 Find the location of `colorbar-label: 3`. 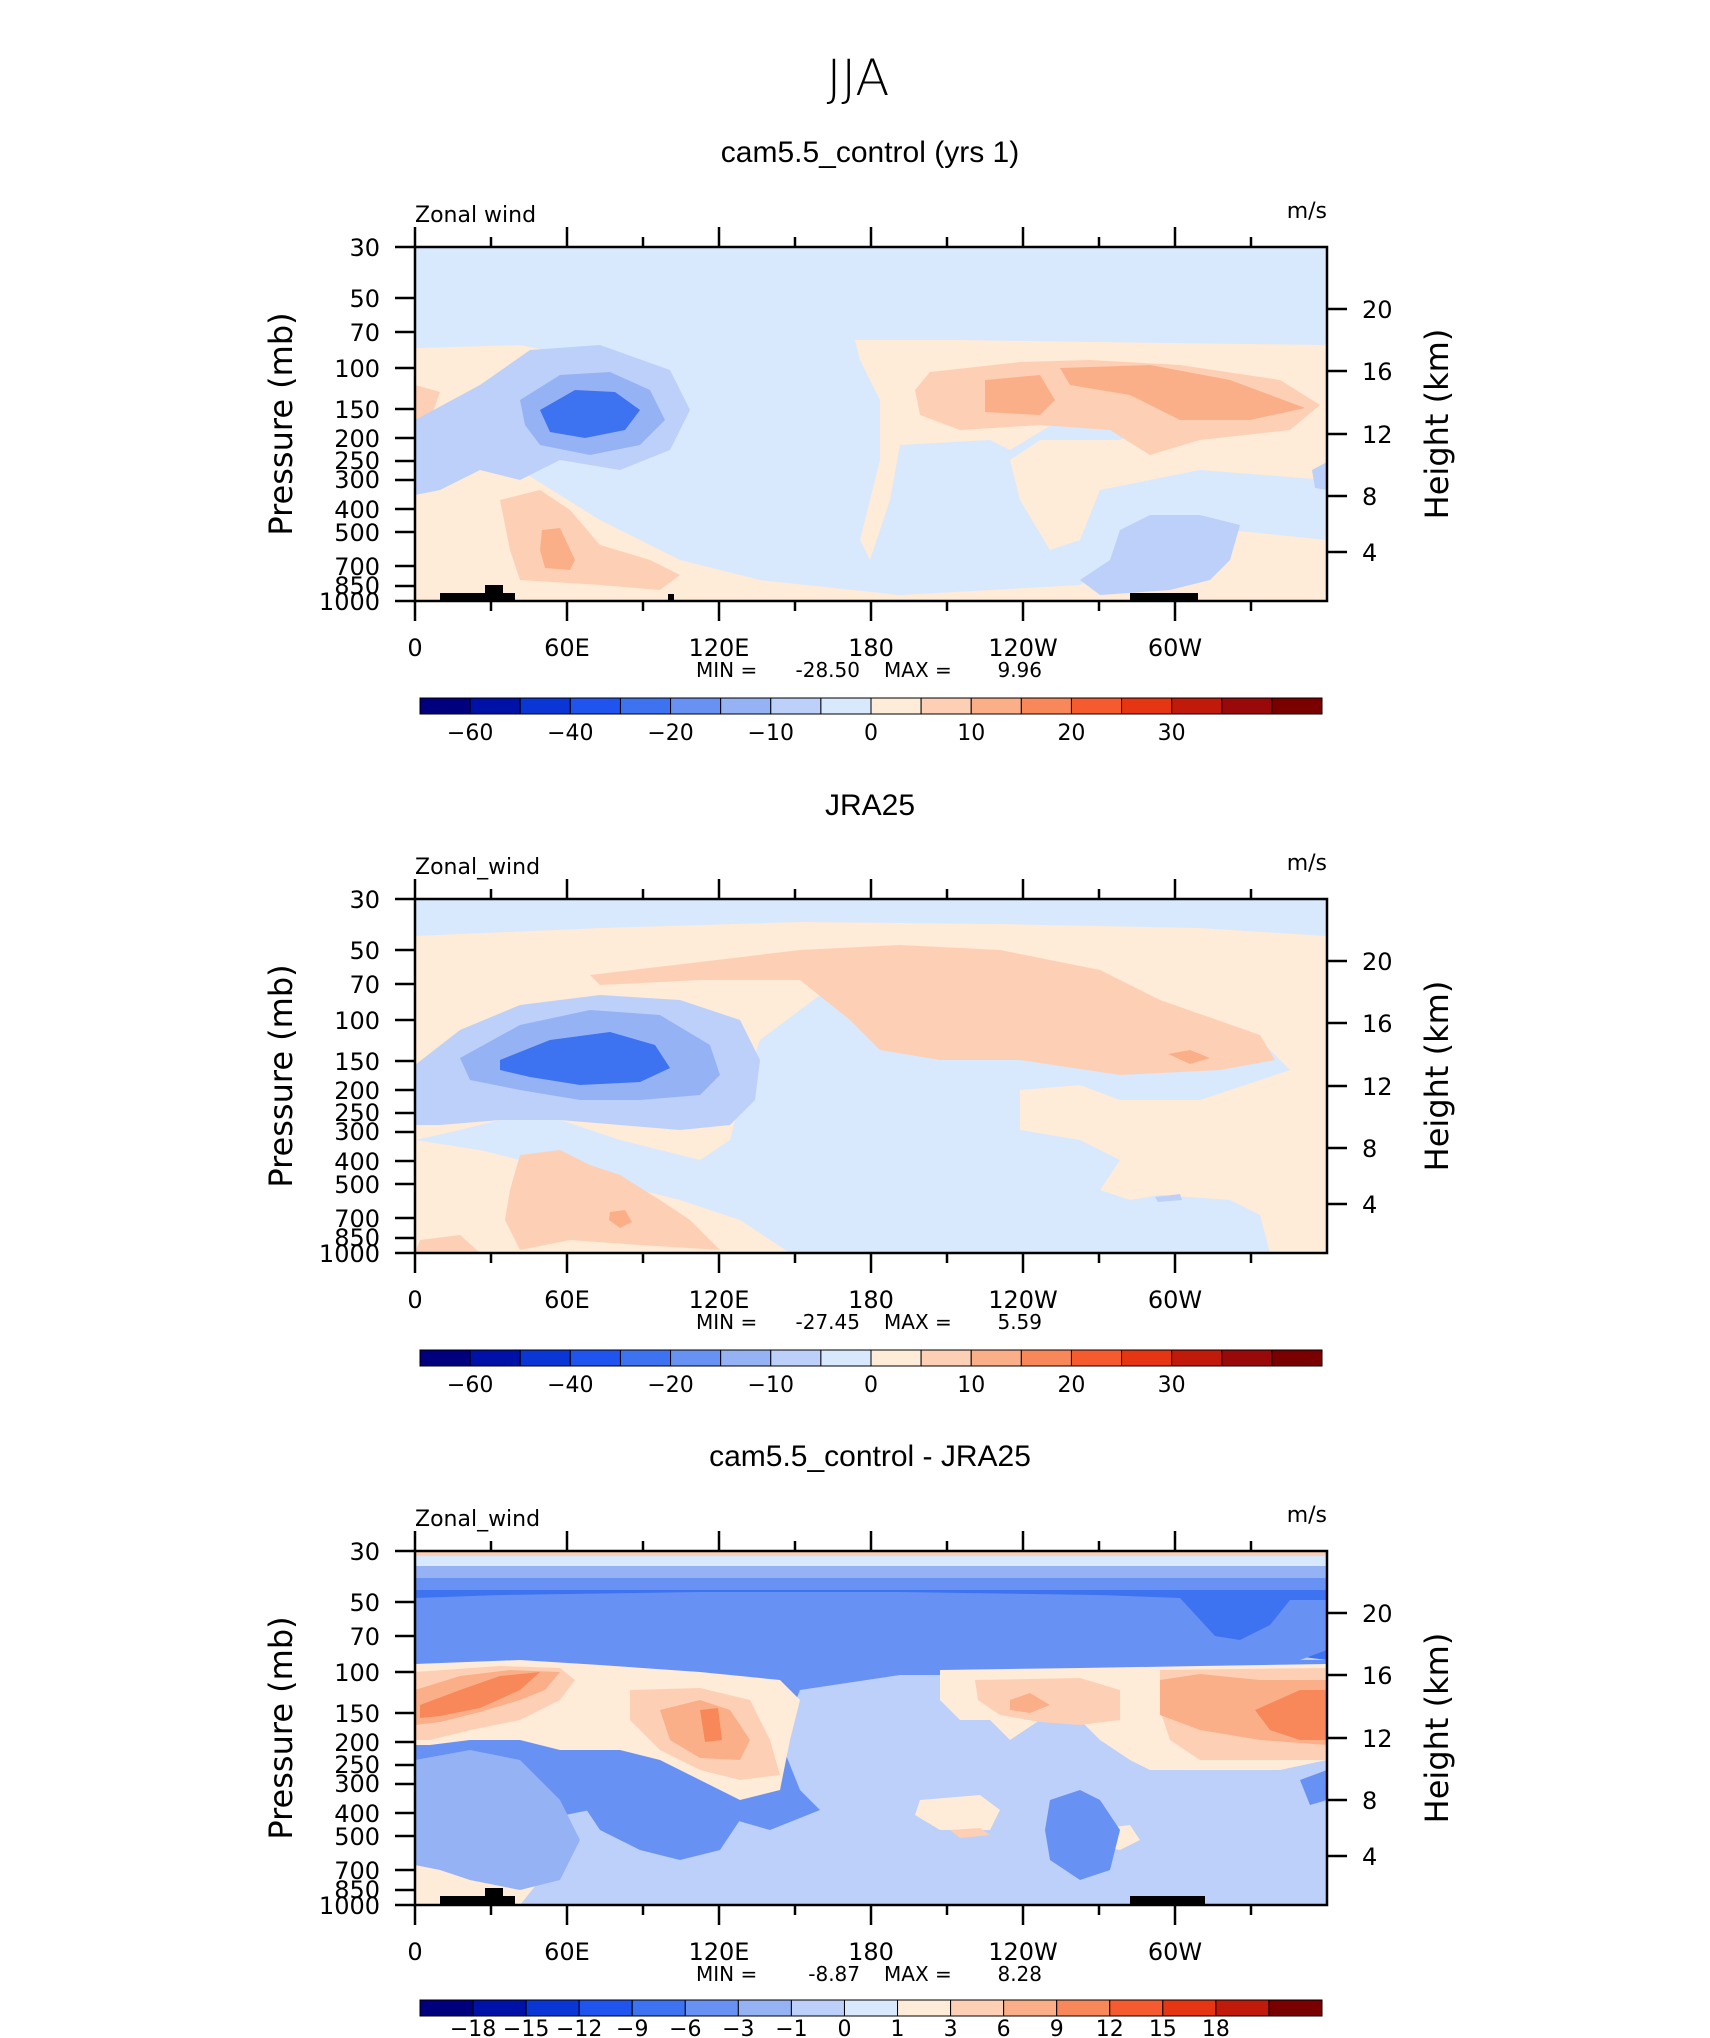

colorbar-label: 3 is located at coordinates (951, 2027).